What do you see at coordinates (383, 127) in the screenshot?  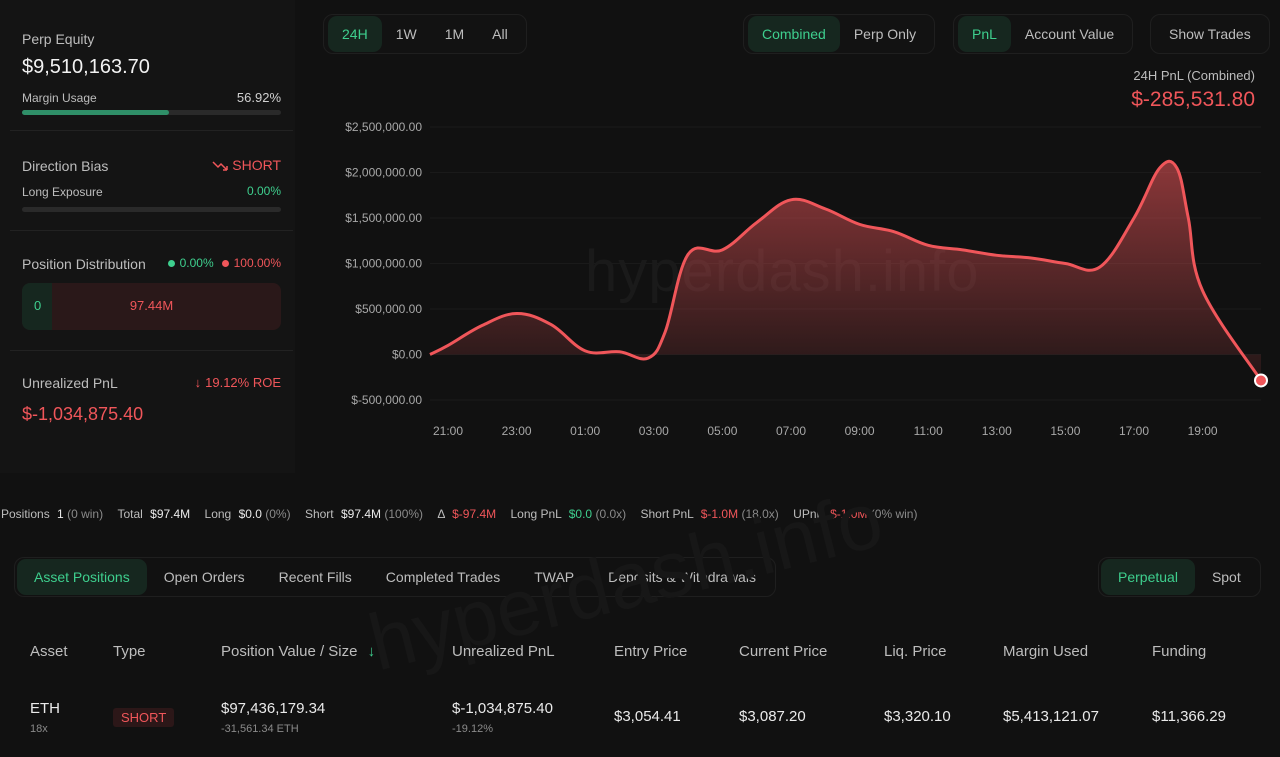 I see `y-tick-label: $2,500,000.00` at bounding box center [383, 127].